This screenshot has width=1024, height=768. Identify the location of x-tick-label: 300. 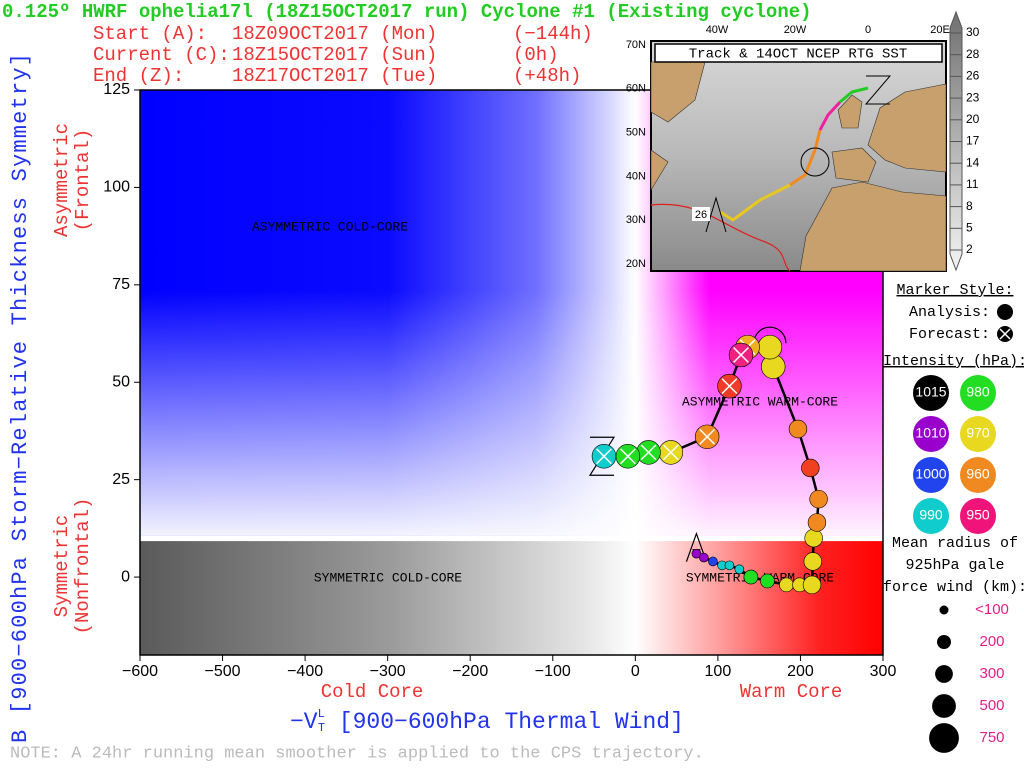
(883, 671).